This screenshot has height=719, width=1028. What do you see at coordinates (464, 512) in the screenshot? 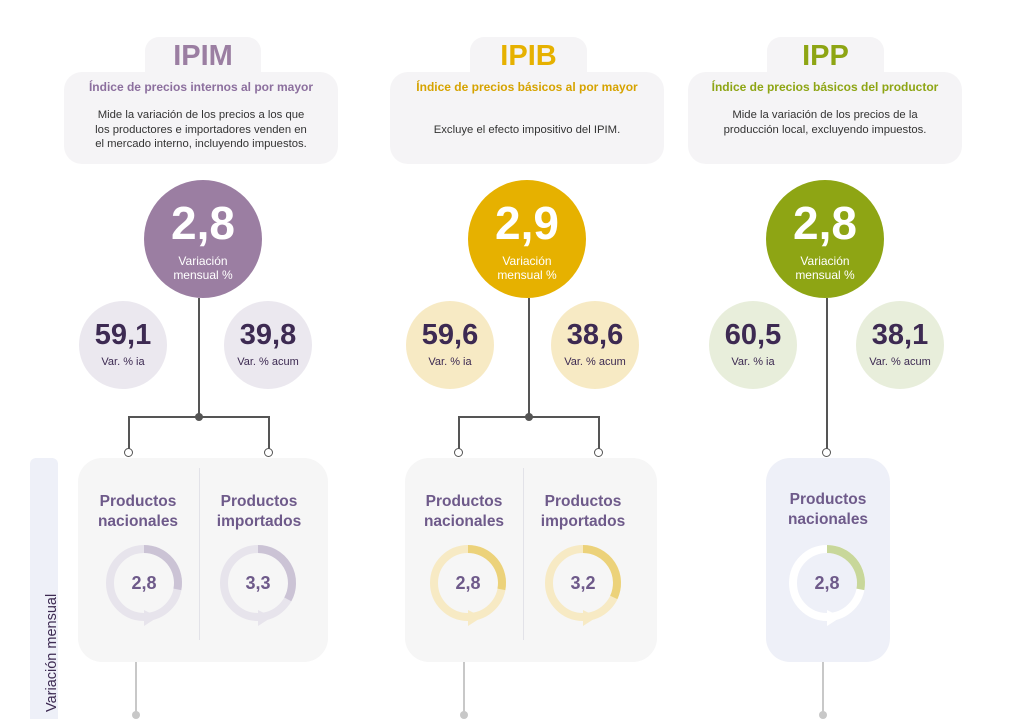
I see `ipib-product-title: Productos nacionales` at bounding box center [464, 512].